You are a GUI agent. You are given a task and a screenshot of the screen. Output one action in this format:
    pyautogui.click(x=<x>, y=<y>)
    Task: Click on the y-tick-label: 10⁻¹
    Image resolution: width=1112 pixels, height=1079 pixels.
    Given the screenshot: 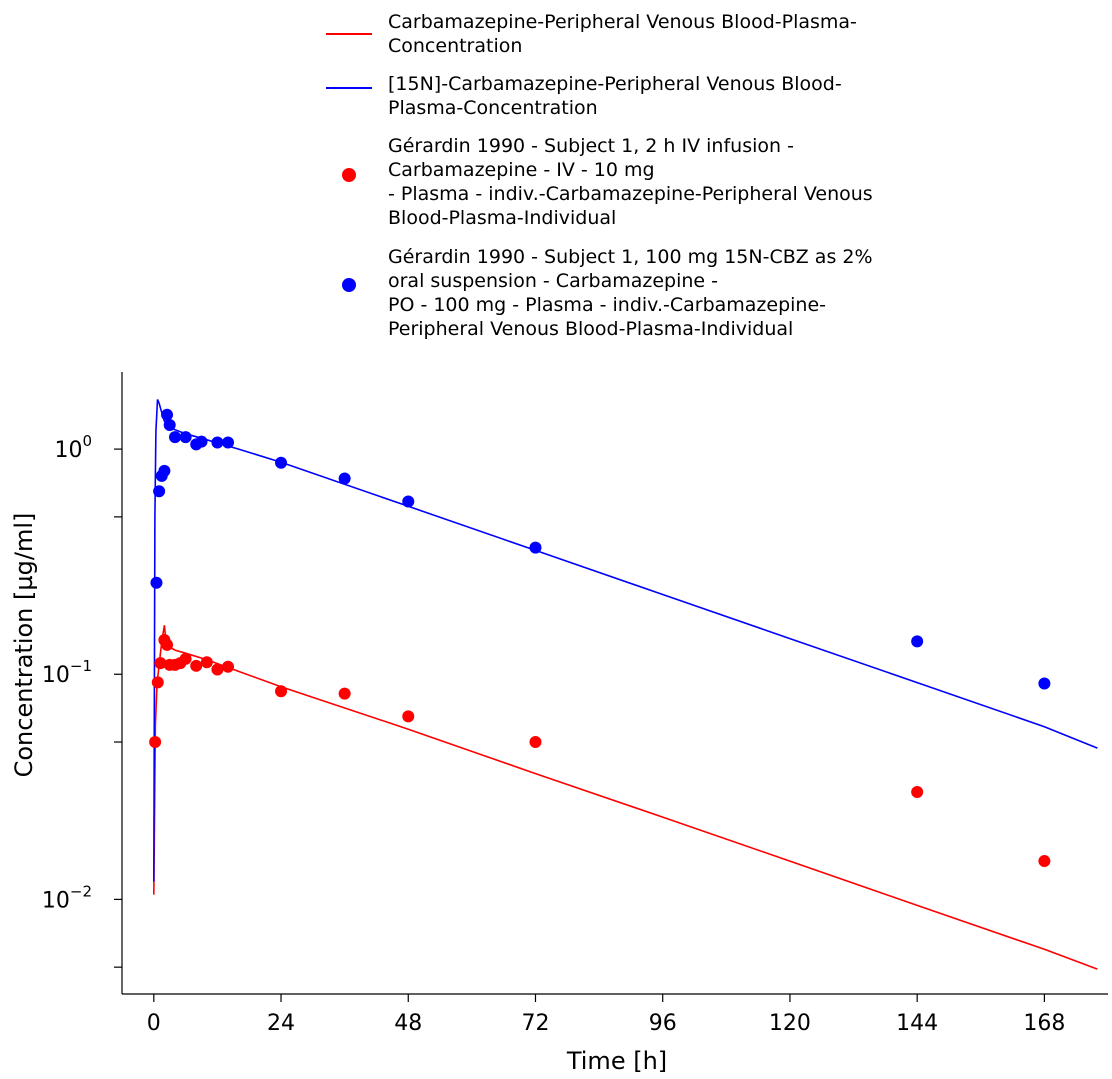 What is the action you would take?
    pyautogui.click(x=67, y=672)
    